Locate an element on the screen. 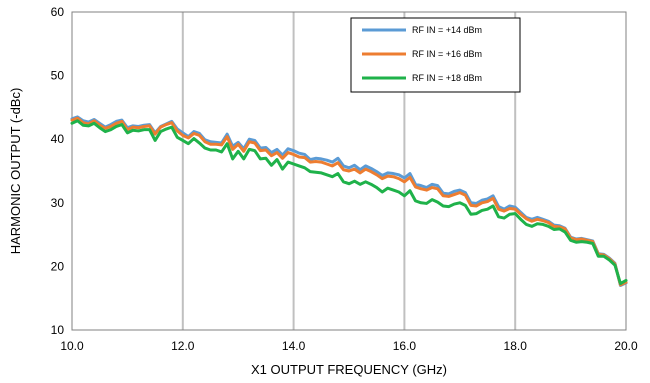  x-tick-label: 12.0 is located at coordinates (183, 346).